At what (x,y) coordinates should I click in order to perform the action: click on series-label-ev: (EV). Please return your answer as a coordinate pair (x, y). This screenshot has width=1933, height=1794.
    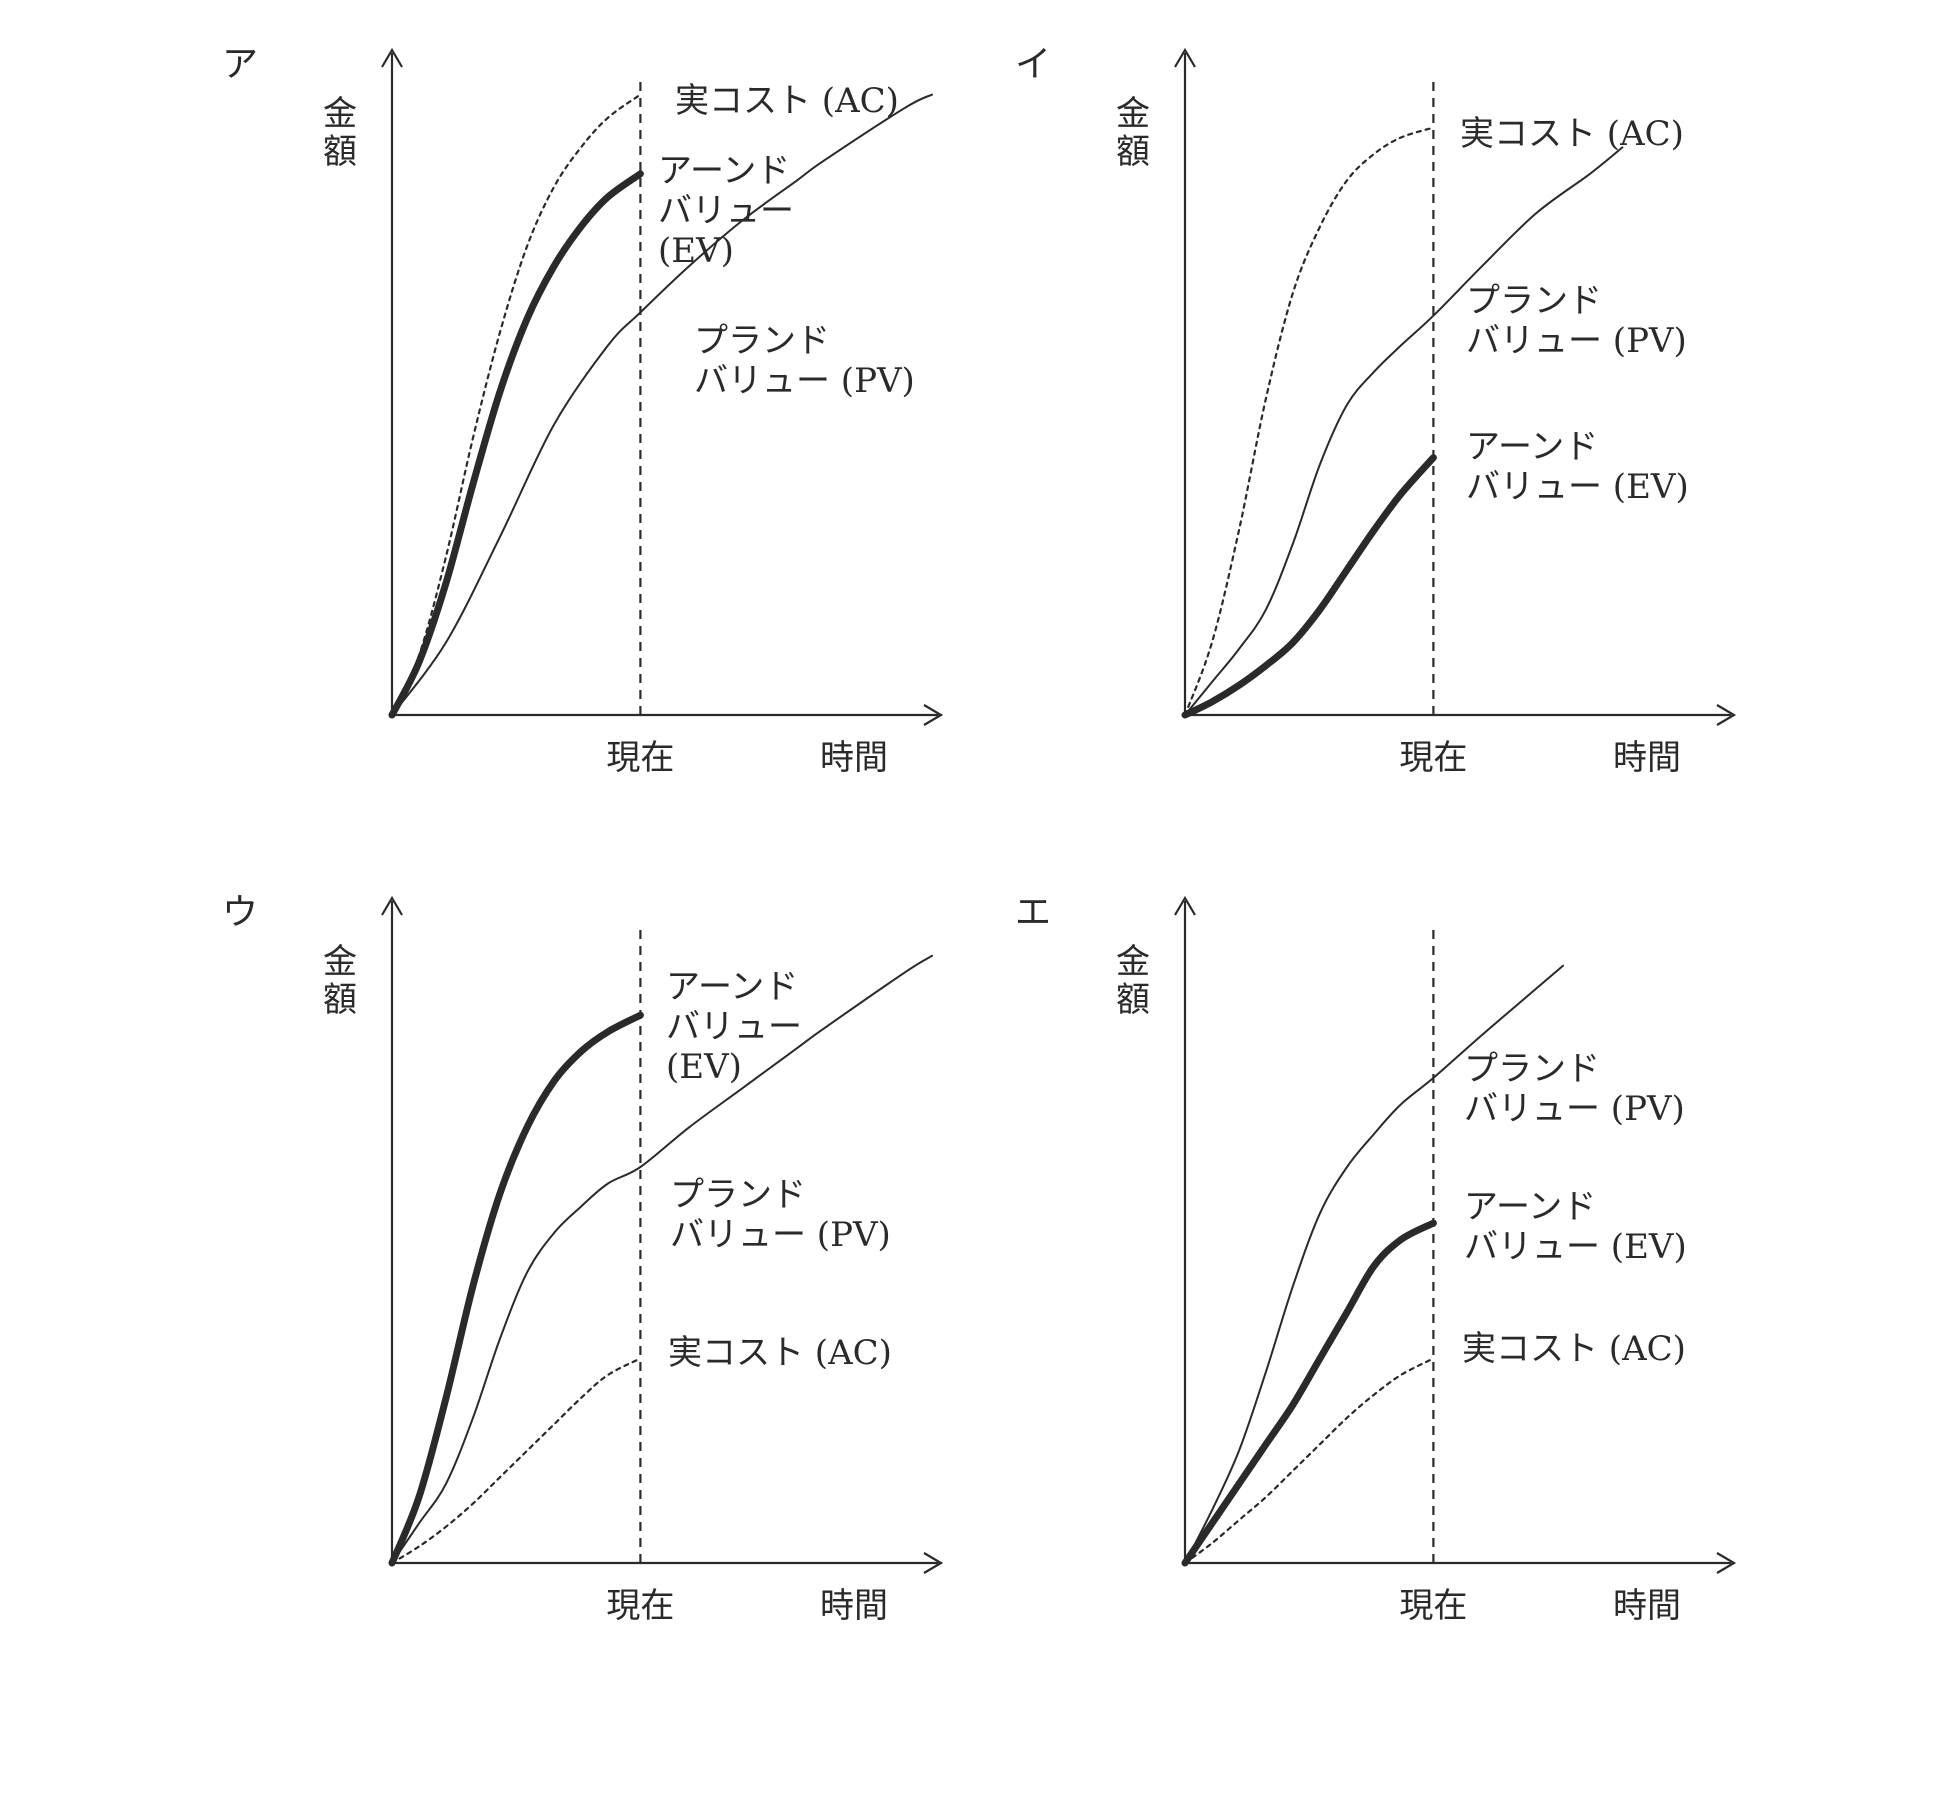
    Looking at the image, I should click on (704, 1067).